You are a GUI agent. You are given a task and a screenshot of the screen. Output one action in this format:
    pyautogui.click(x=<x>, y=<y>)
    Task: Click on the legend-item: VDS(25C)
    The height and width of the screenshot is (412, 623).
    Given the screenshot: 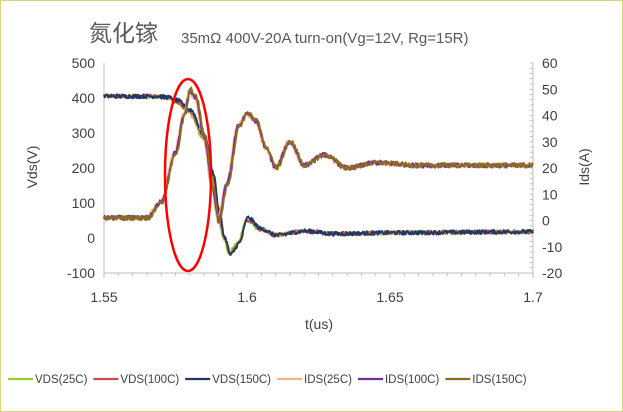 What is the action you would take?
    pyautogui.click(x=48, y=380)
    